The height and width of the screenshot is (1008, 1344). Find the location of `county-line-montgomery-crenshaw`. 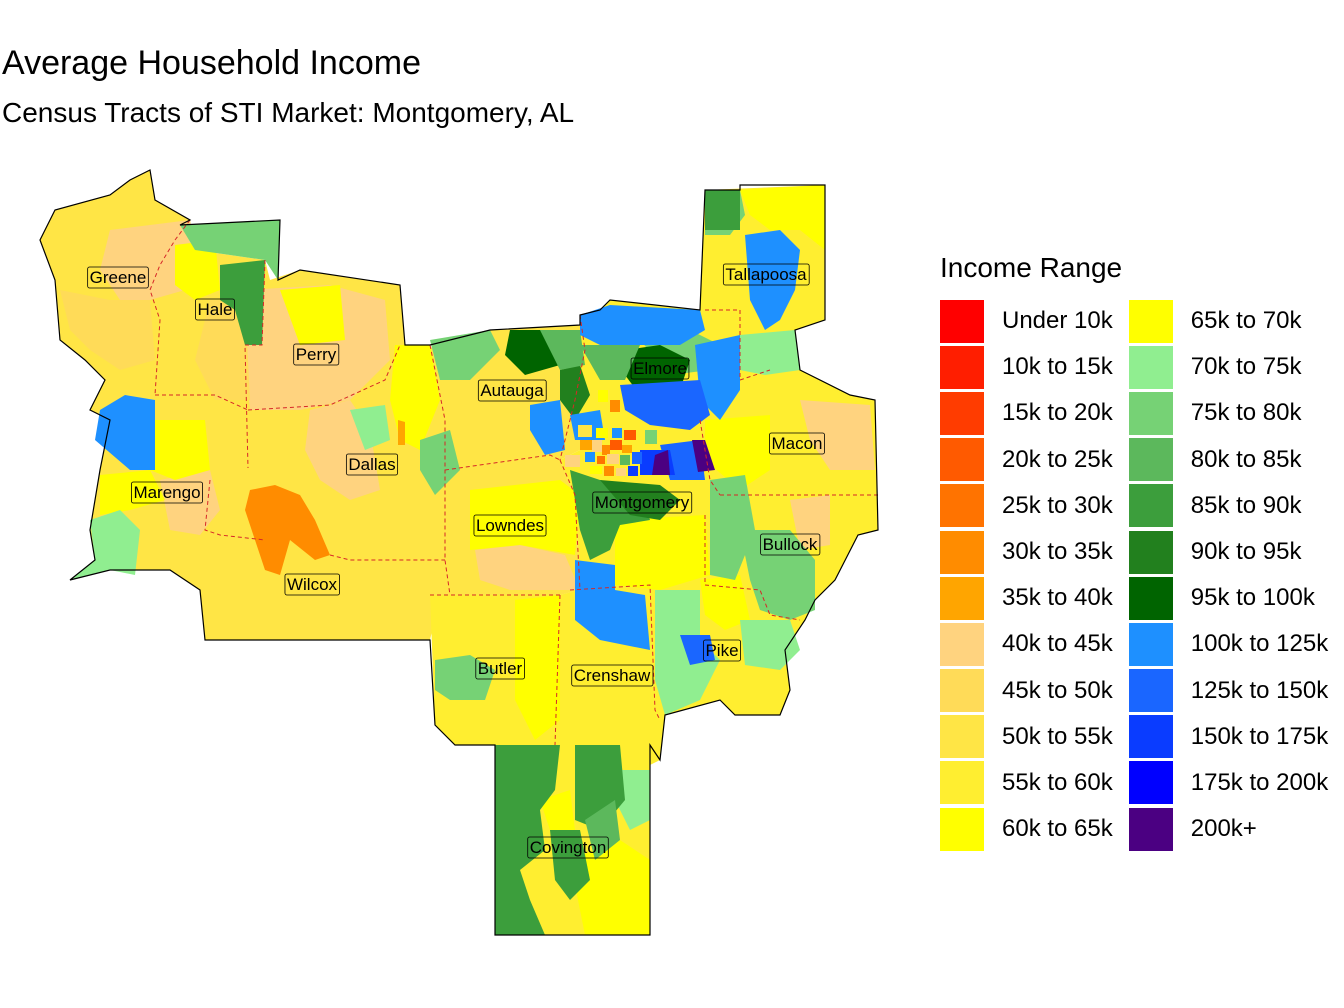

county-line-montgomery-crenshaw is located at coordinates (615, 652).